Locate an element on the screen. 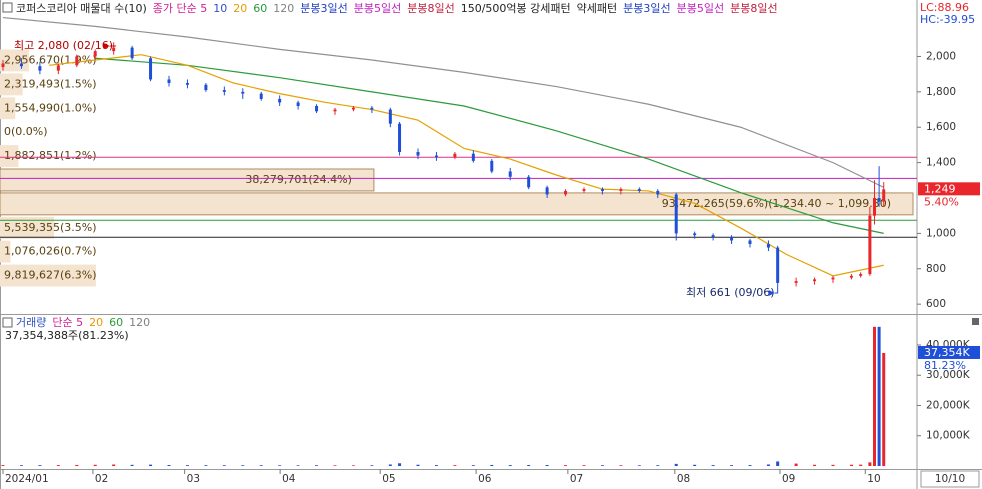 The image size is (982, 489). lc-label: LC:88.96 is located at coordinates (944, 7).